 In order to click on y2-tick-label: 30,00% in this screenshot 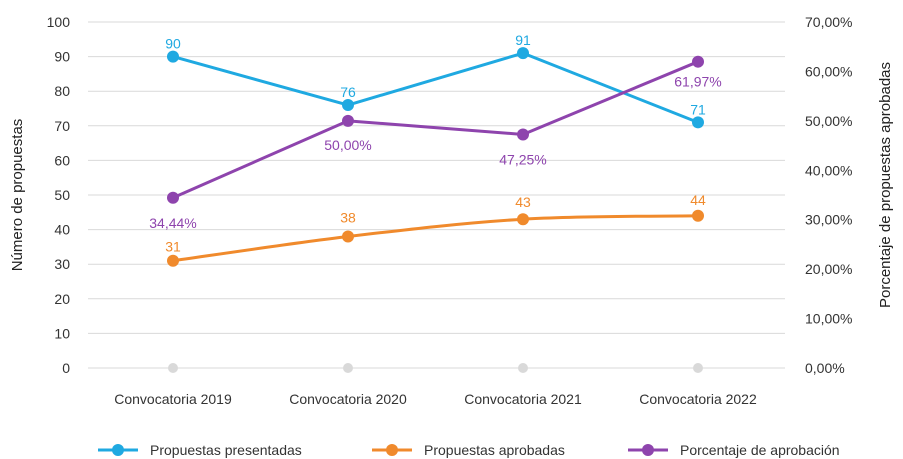, I will do `click(828, 220)`.